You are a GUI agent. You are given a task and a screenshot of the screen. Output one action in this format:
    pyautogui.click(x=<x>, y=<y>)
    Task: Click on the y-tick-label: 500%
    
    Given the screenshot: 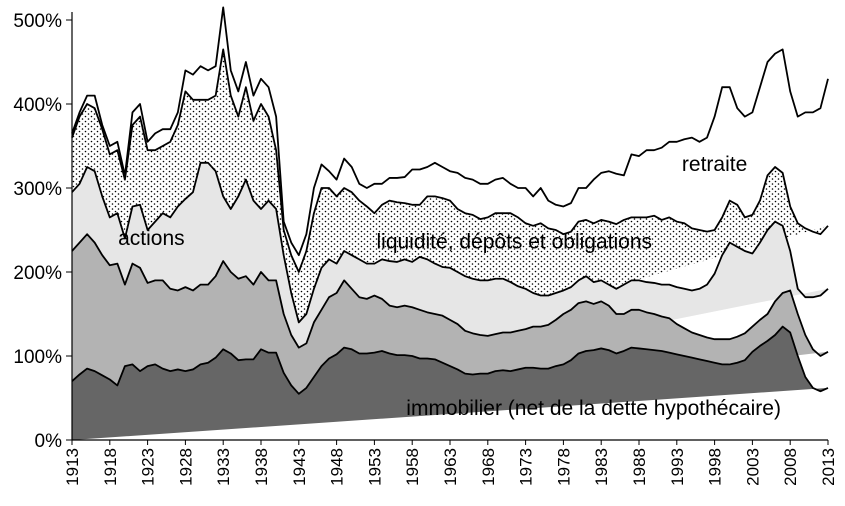 What is the action you would take?
    pyautogui.click(x=37, y=21)
    